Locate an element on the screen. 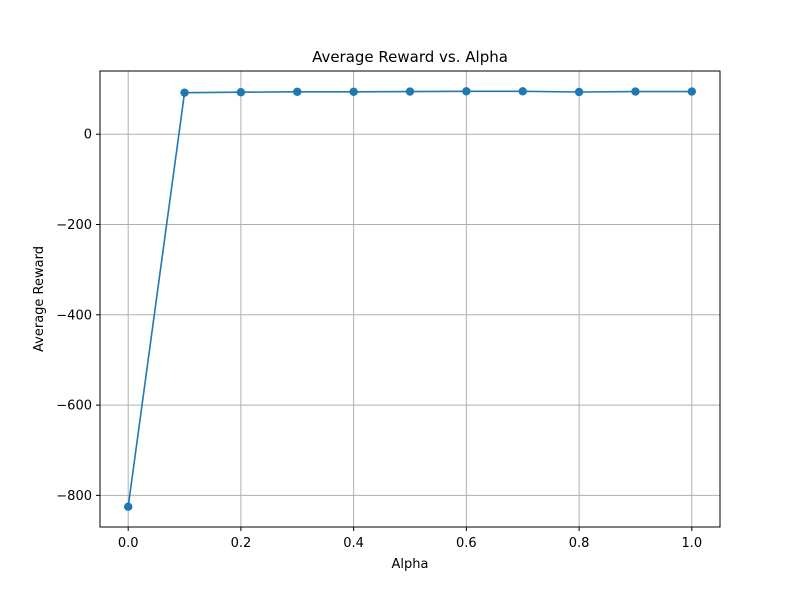 The height and width of the screenshot is (597, 800). chart-title: Average Reward vs. Alpha is located at coordinates (410, 57).